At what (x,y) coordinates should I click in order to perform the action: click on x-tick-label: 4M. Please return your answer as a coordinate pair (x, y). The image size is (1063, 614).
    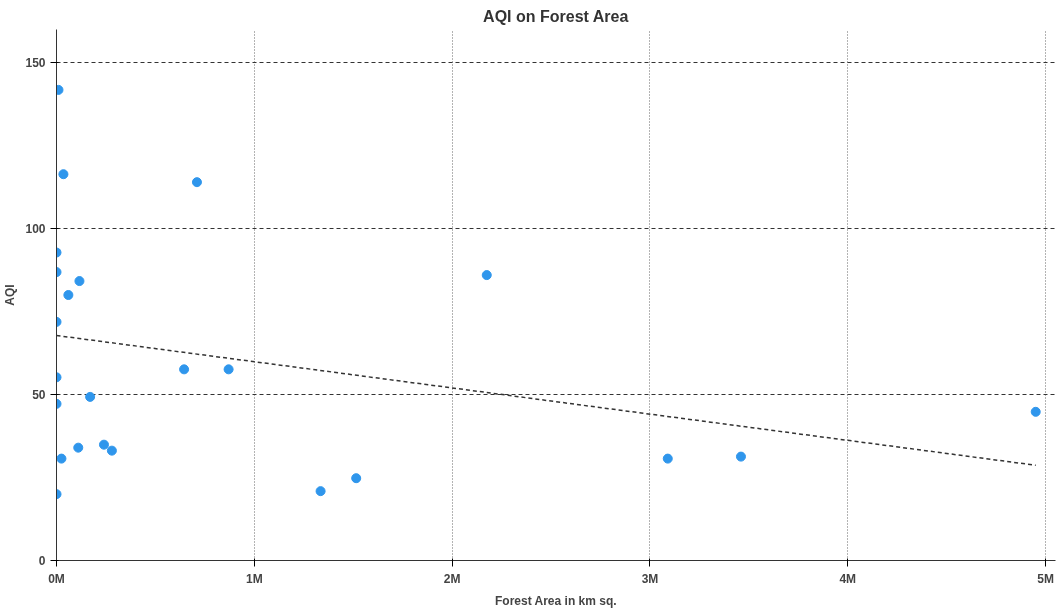
    Looking at the image, I should click on (848, 578).